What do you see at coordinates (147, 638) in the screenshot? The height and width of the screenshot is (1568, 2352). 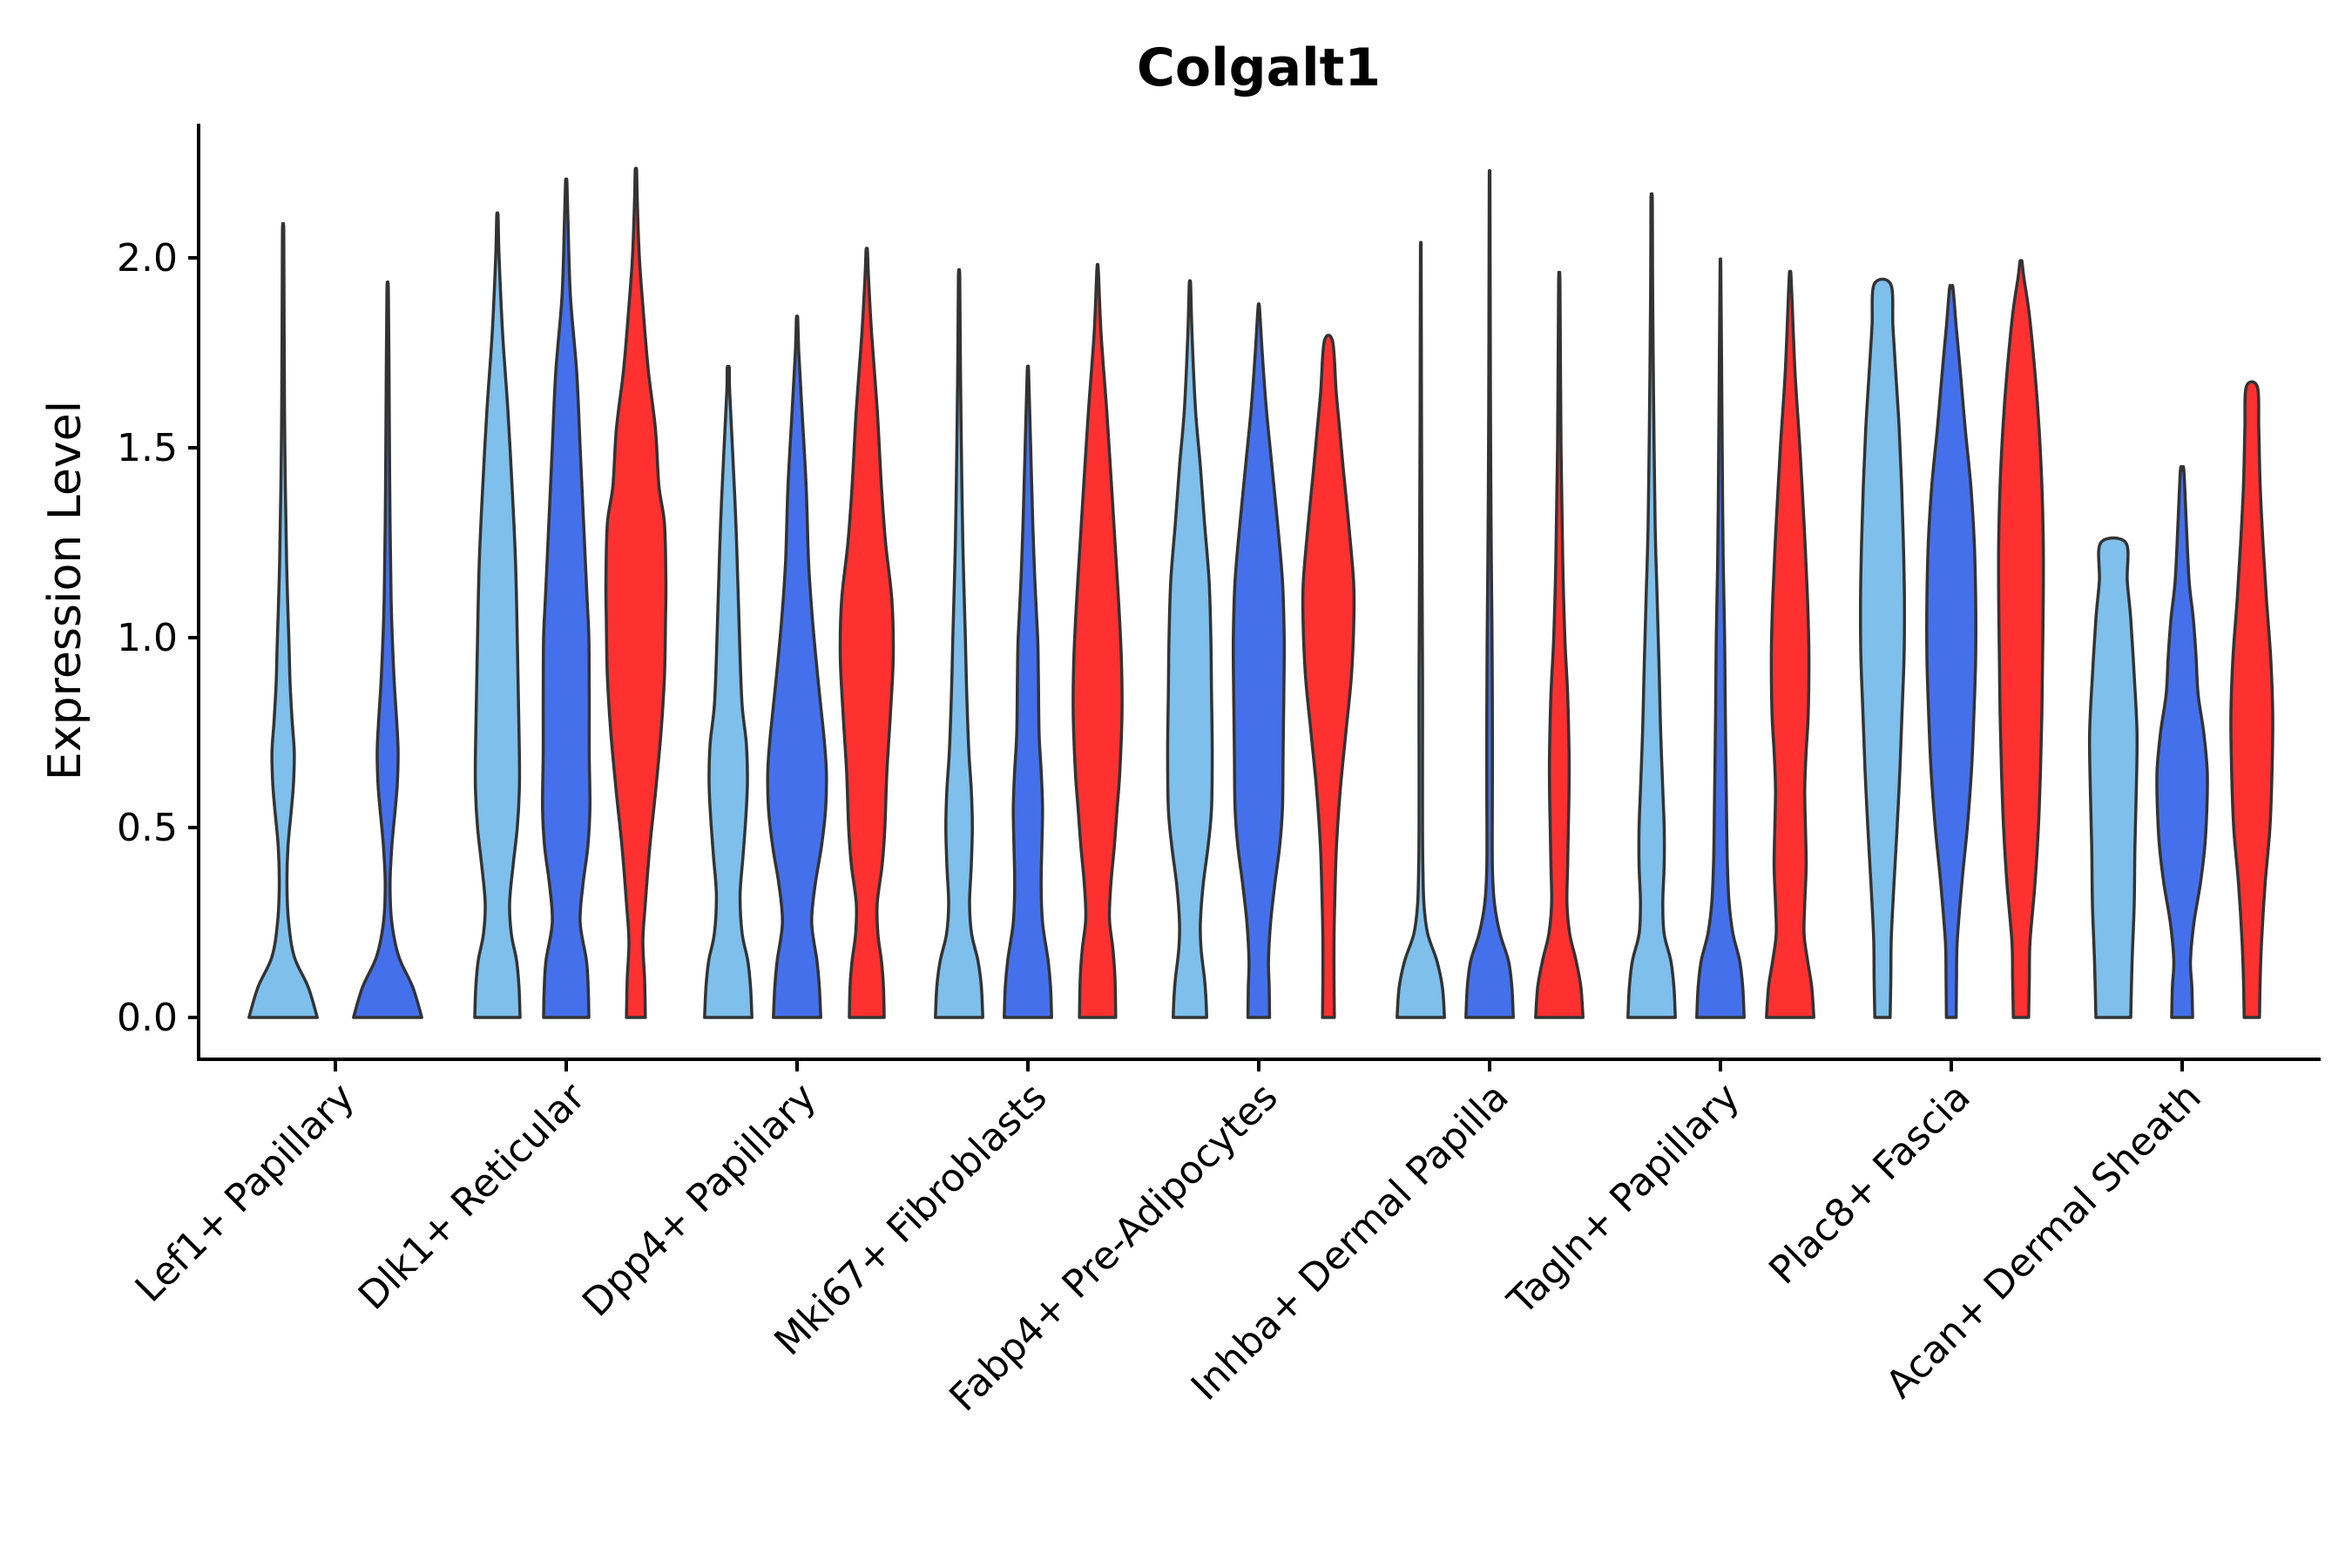 I see `y-tick-label: 1.0` at bounding box center [147, 638].